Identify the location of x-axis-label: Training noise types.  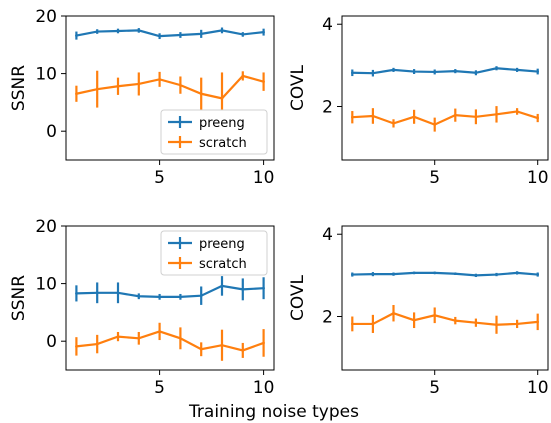
(273, 412).